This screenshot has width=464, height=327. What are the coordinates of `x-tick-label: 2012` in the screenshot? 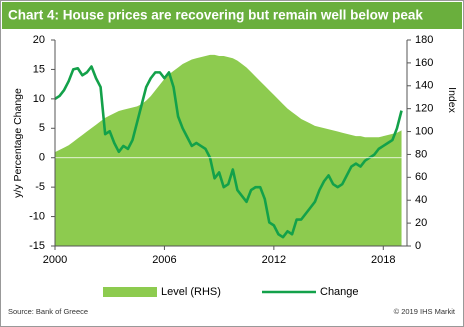 It's located at (274, 260).